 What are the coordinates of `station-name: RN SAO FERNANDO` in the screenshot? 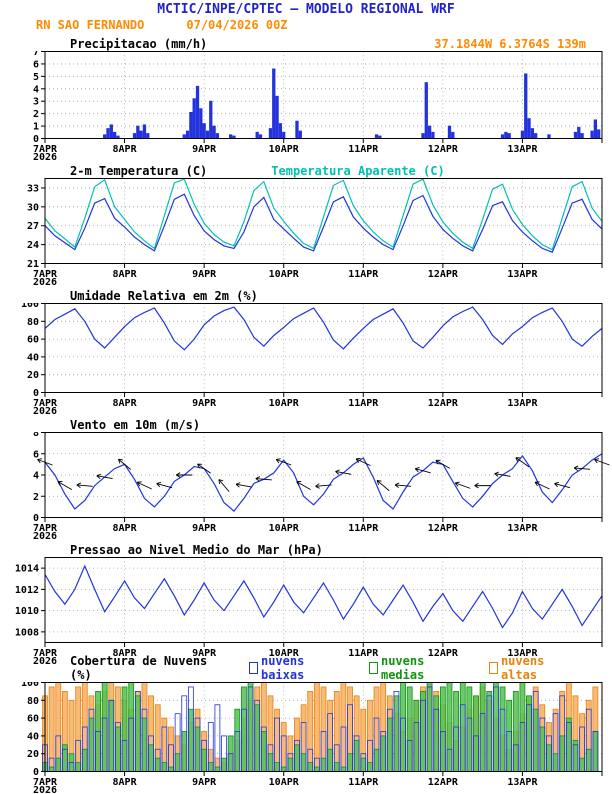 It's located at (90, 25).